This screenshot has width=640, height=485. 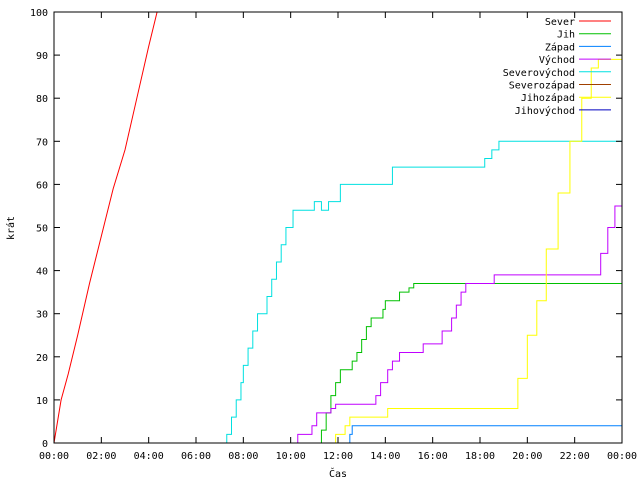 What do you see at coordinates (433, 456) in the screenshot?
I see `x-tick-label: 16:00` at bounding box center [433, 456].